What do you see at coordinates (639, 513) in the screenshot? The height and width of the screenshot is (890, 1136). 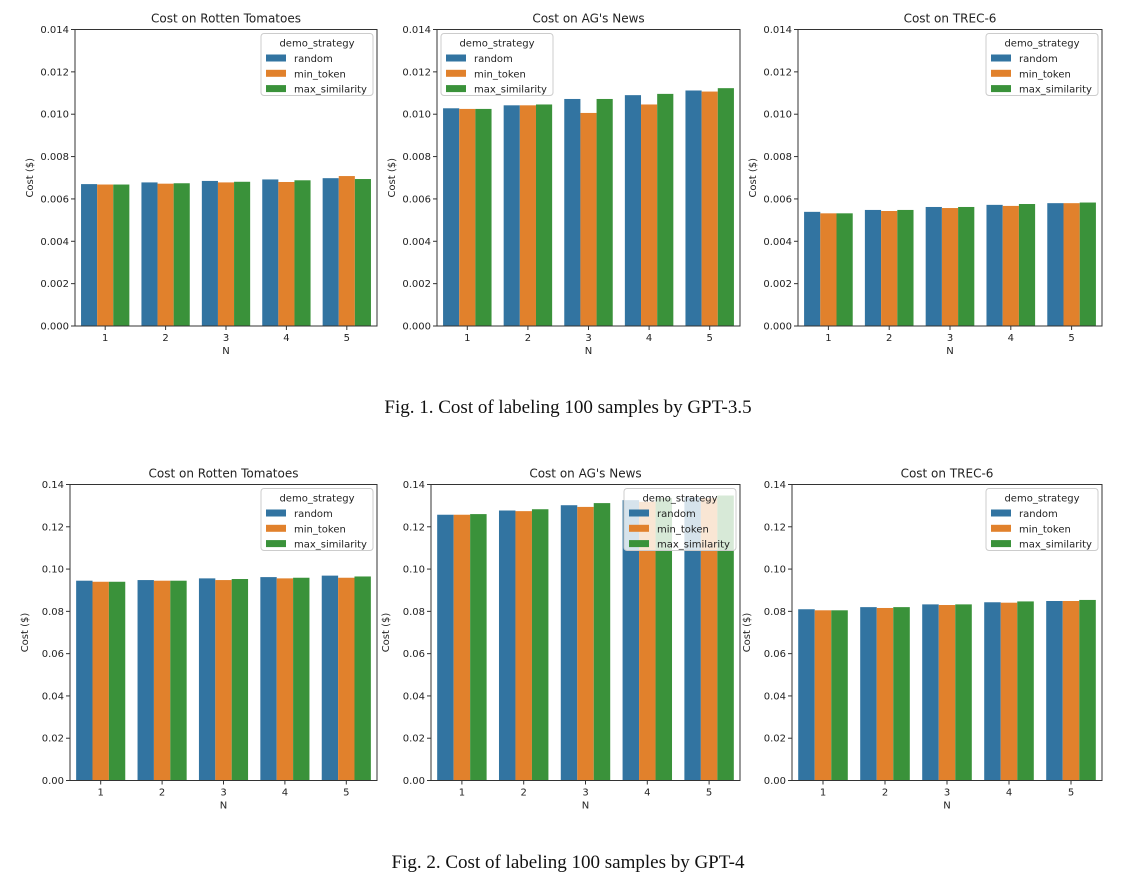 I see `legend-swatch-random` at bounding box center [639, 513].